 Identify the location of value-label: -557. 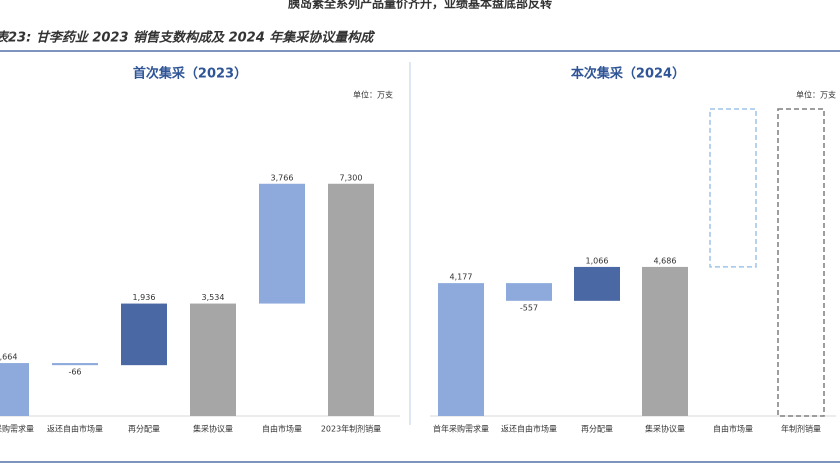
(529, 307).